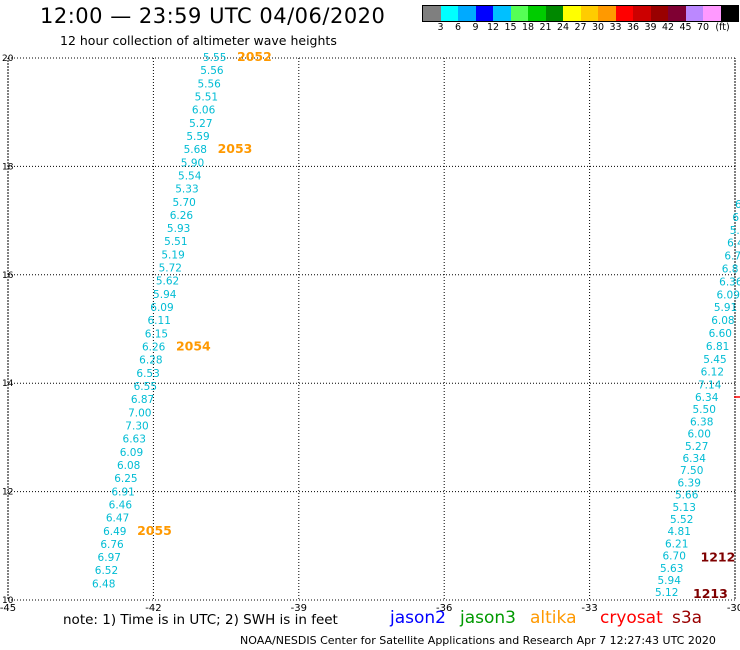 Image resolution: width=740 pixels, height=650 pixels. What do you see at coordinates (8, 384) in the screenshot?
I see `latitude-tick-label: 14` at bounding box center [8, 384].